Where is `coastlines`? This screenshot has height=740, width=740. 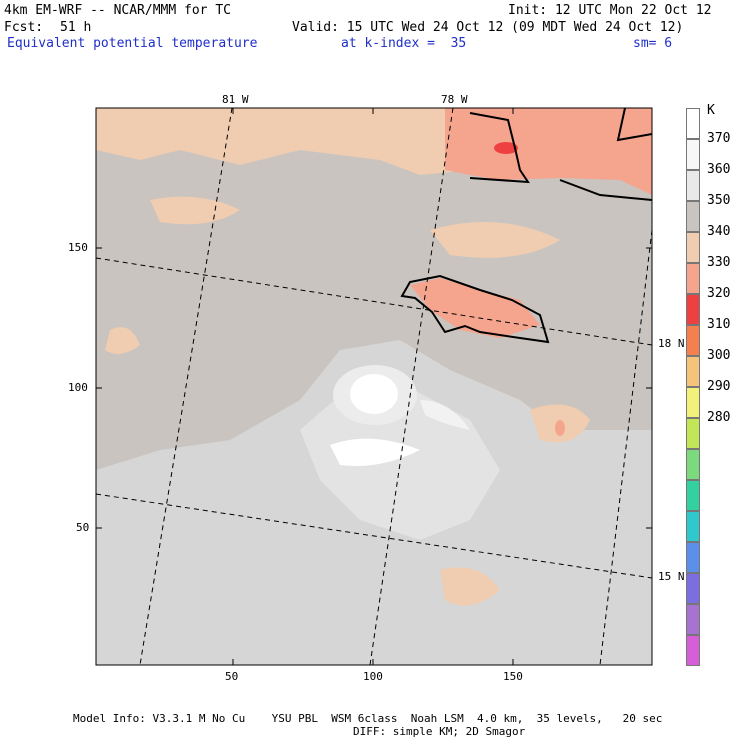
coastlines is located at coordinates (526, 225).